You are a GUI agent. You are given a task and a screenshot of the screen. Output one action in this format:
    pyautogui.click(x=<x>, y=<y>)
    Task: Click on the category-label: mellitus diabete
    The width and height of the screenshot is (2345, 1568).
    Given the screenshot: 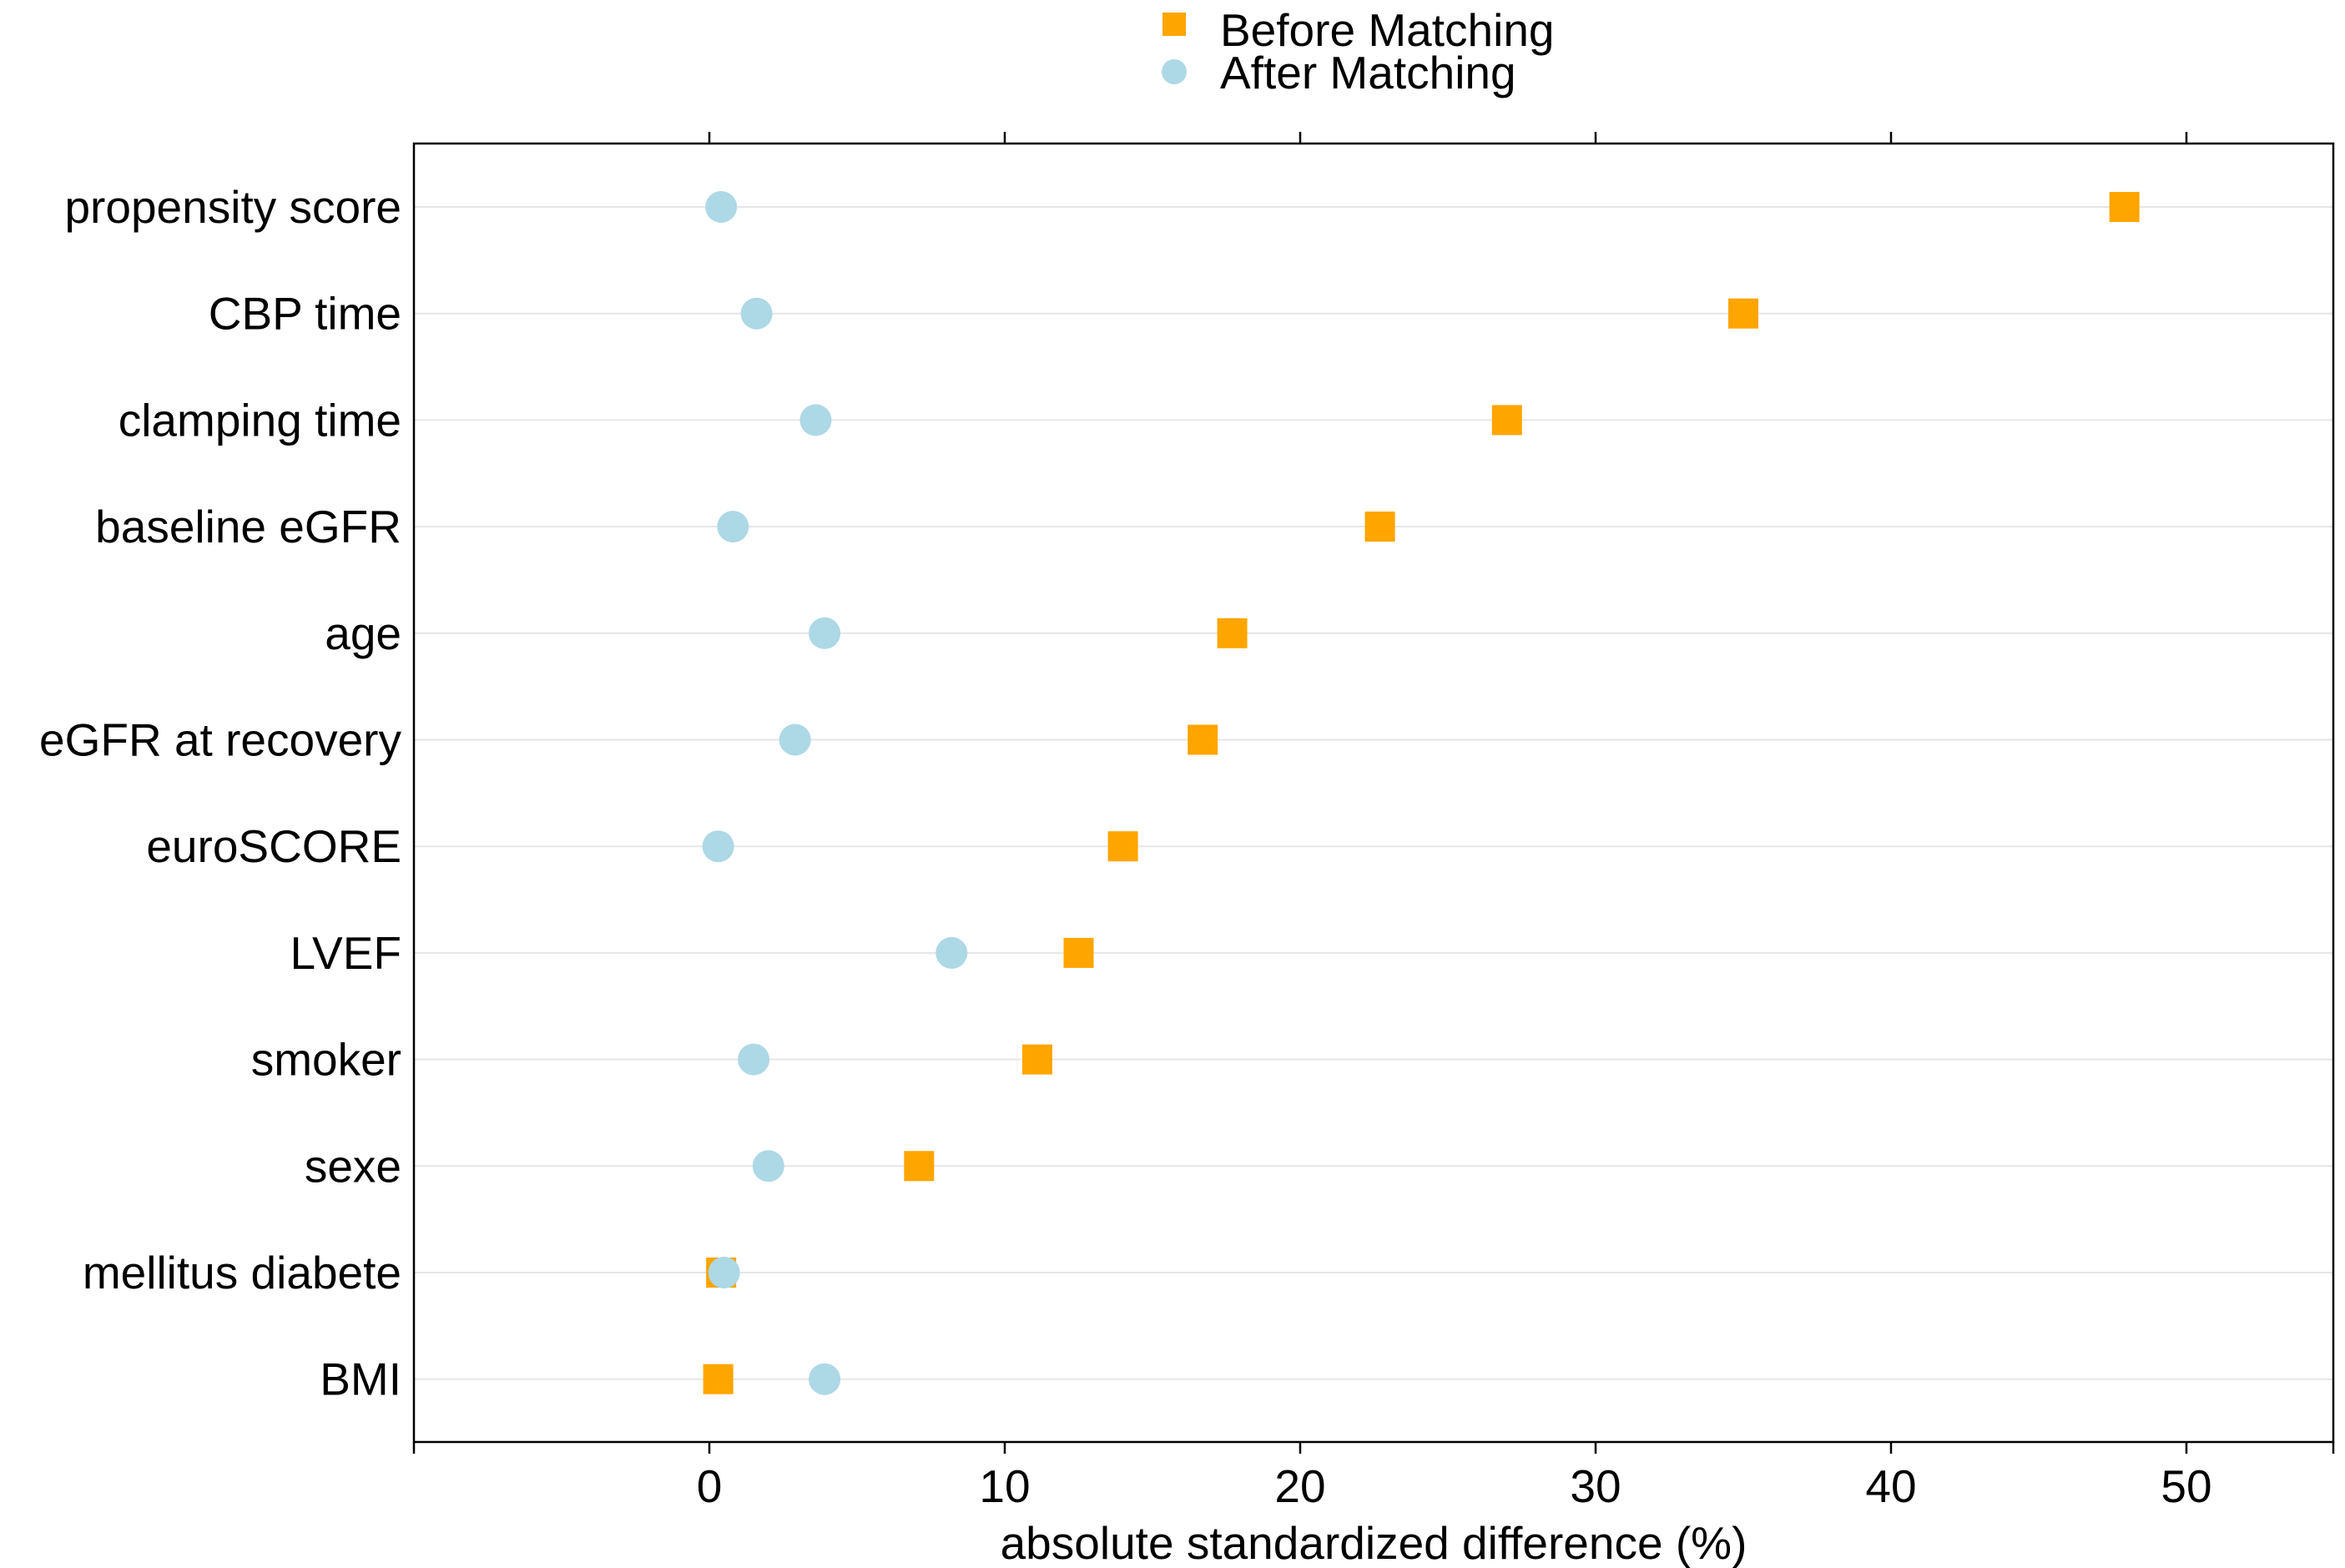 What is the action you would take?
    pyautogui.click(x=242, y=1272)
    